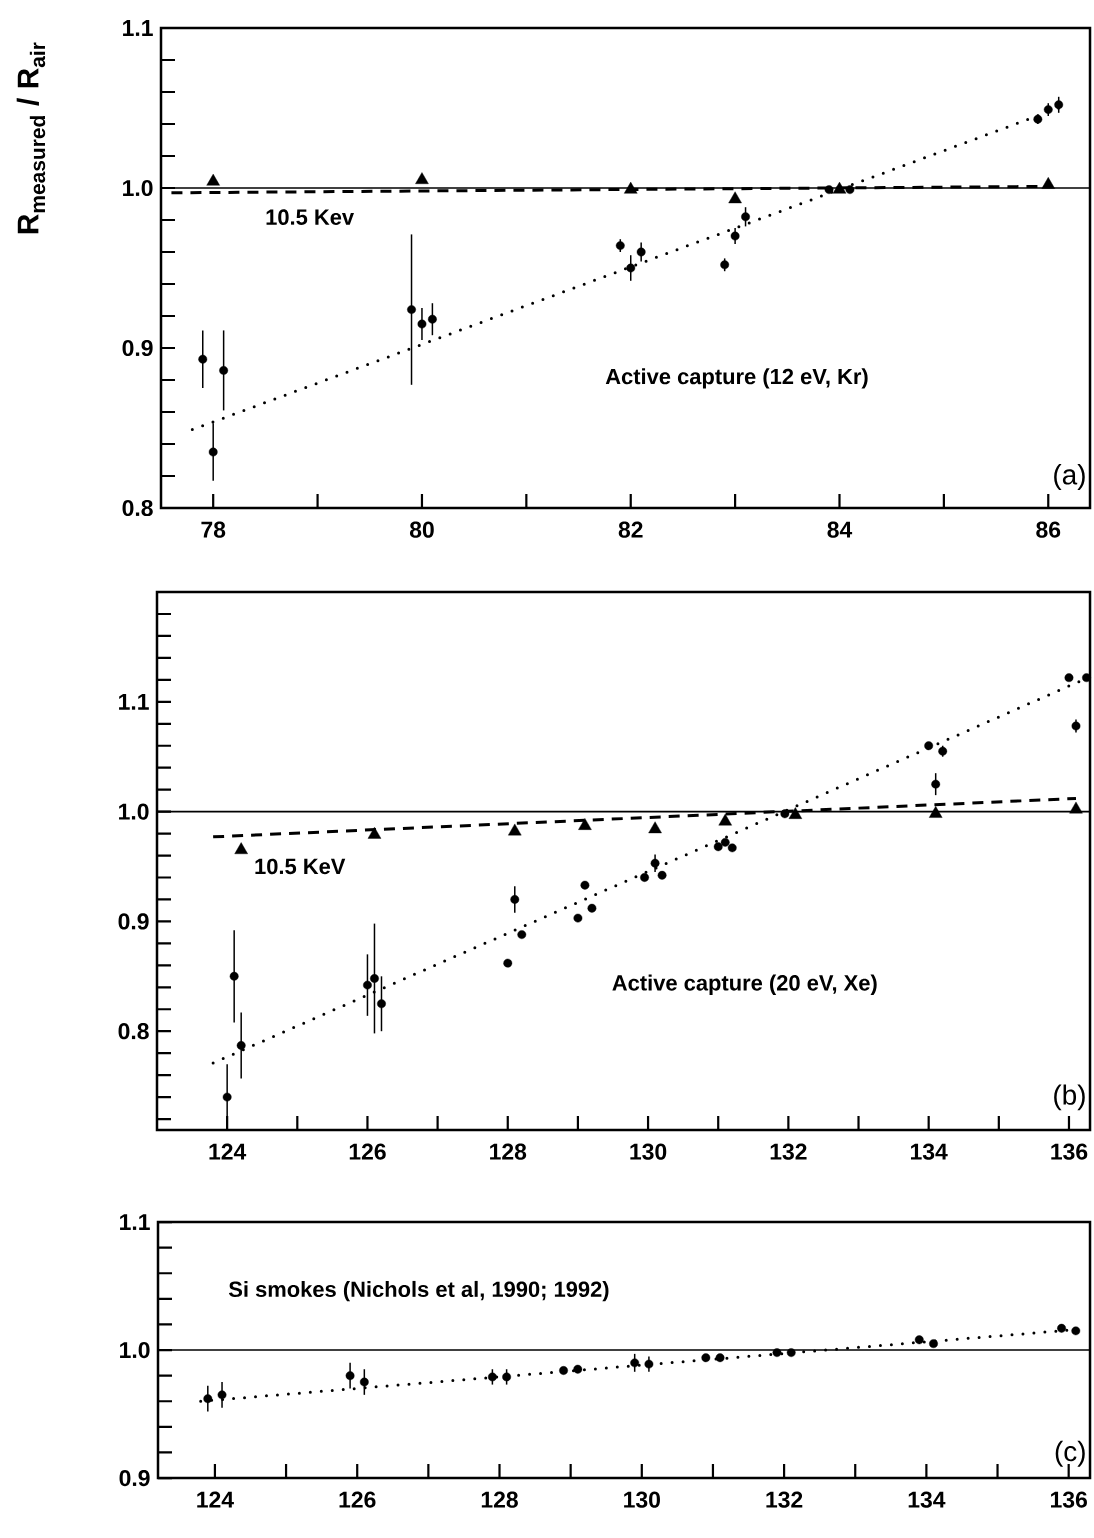  Describe the element at coordinates (1069, 1097) in the screenshot. I see `annotation: (b)` at that location.